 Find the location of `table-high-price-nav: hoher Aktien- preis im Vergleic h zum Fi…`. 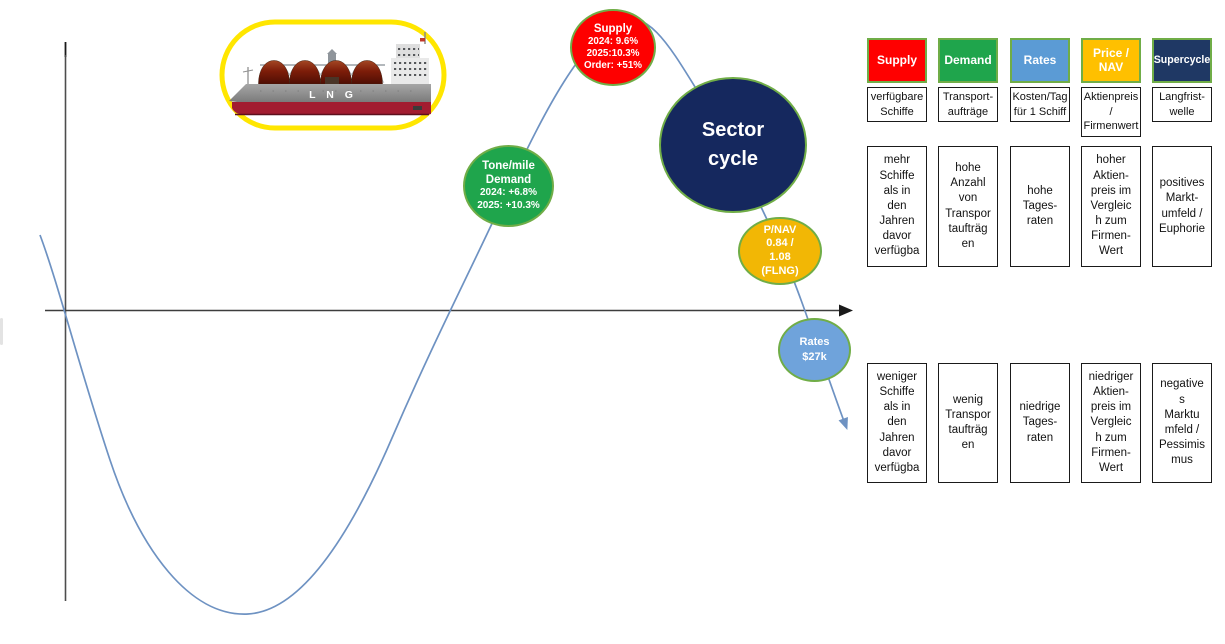

table-high-price-nav: hoher Aktien- preis im Vergleic h zum Fi… is located at coordinates (1111, 206).